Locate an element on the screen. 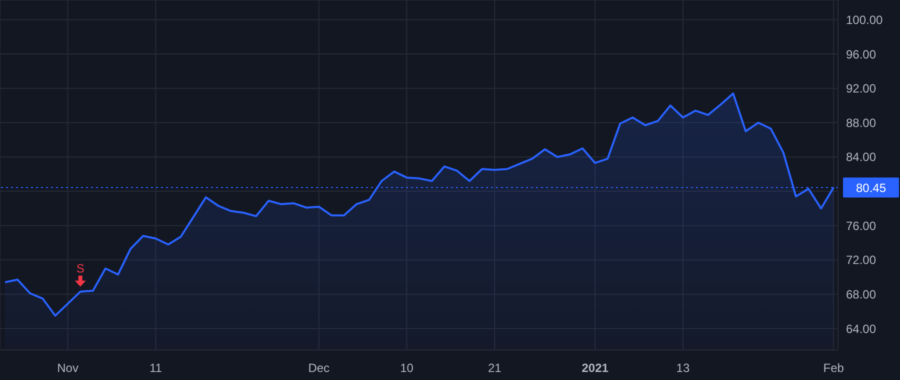  x-tick-label: 11 is located at coordinates (155, 368).